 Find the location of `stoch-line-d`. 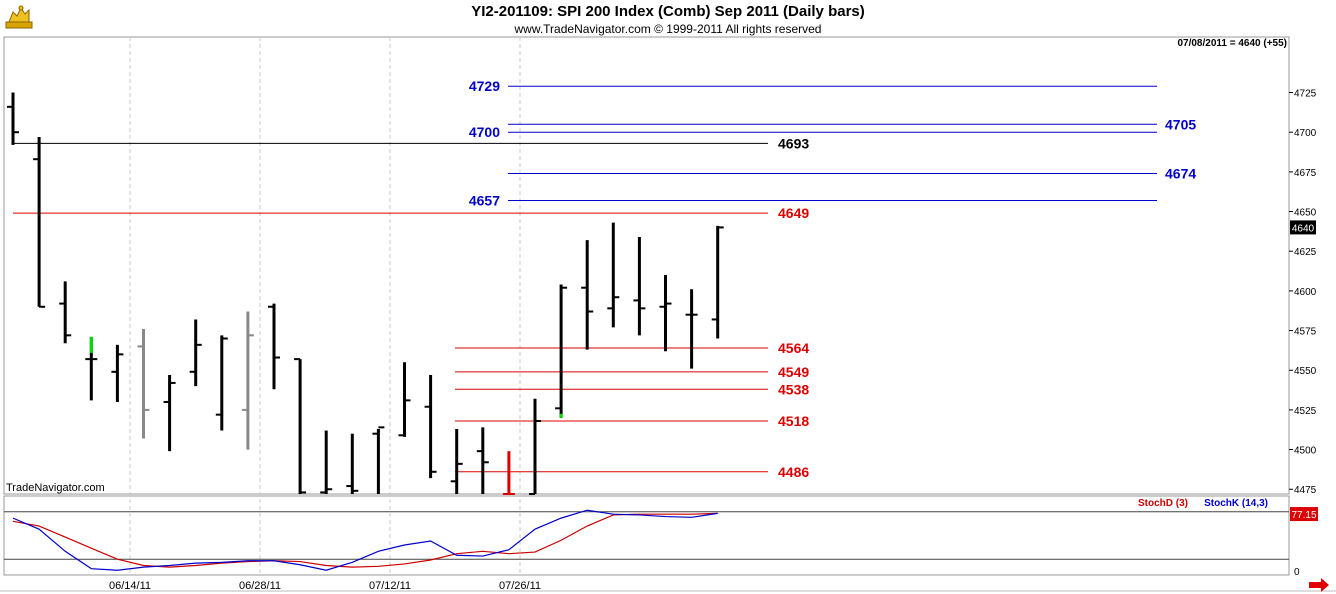

stoch-line-d is located at coordinates (365, 540).